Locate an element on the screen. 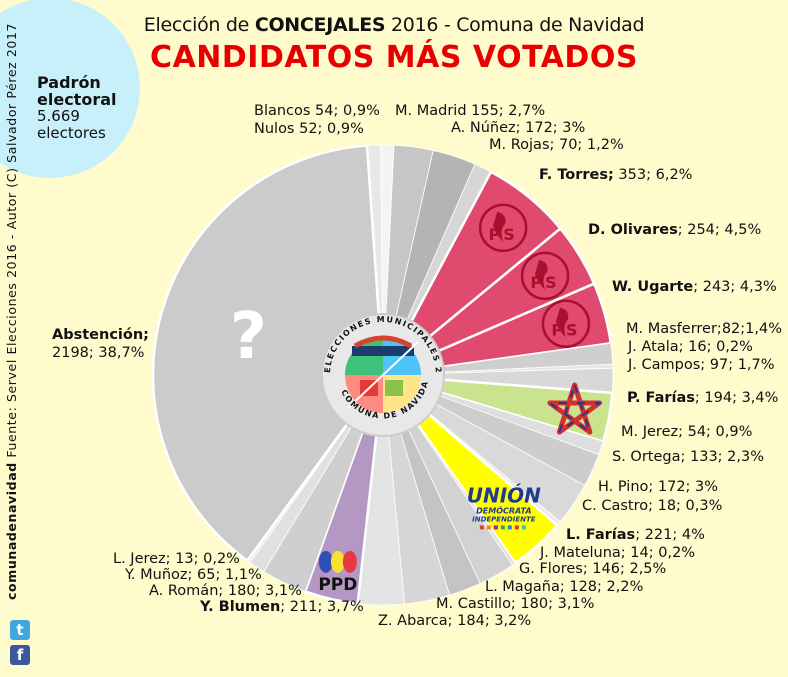 Image resolution: width=788 pixels, height=677 pixels. label-blancos: Blancos 54; 0,9% is located at coordinates (317, 111).